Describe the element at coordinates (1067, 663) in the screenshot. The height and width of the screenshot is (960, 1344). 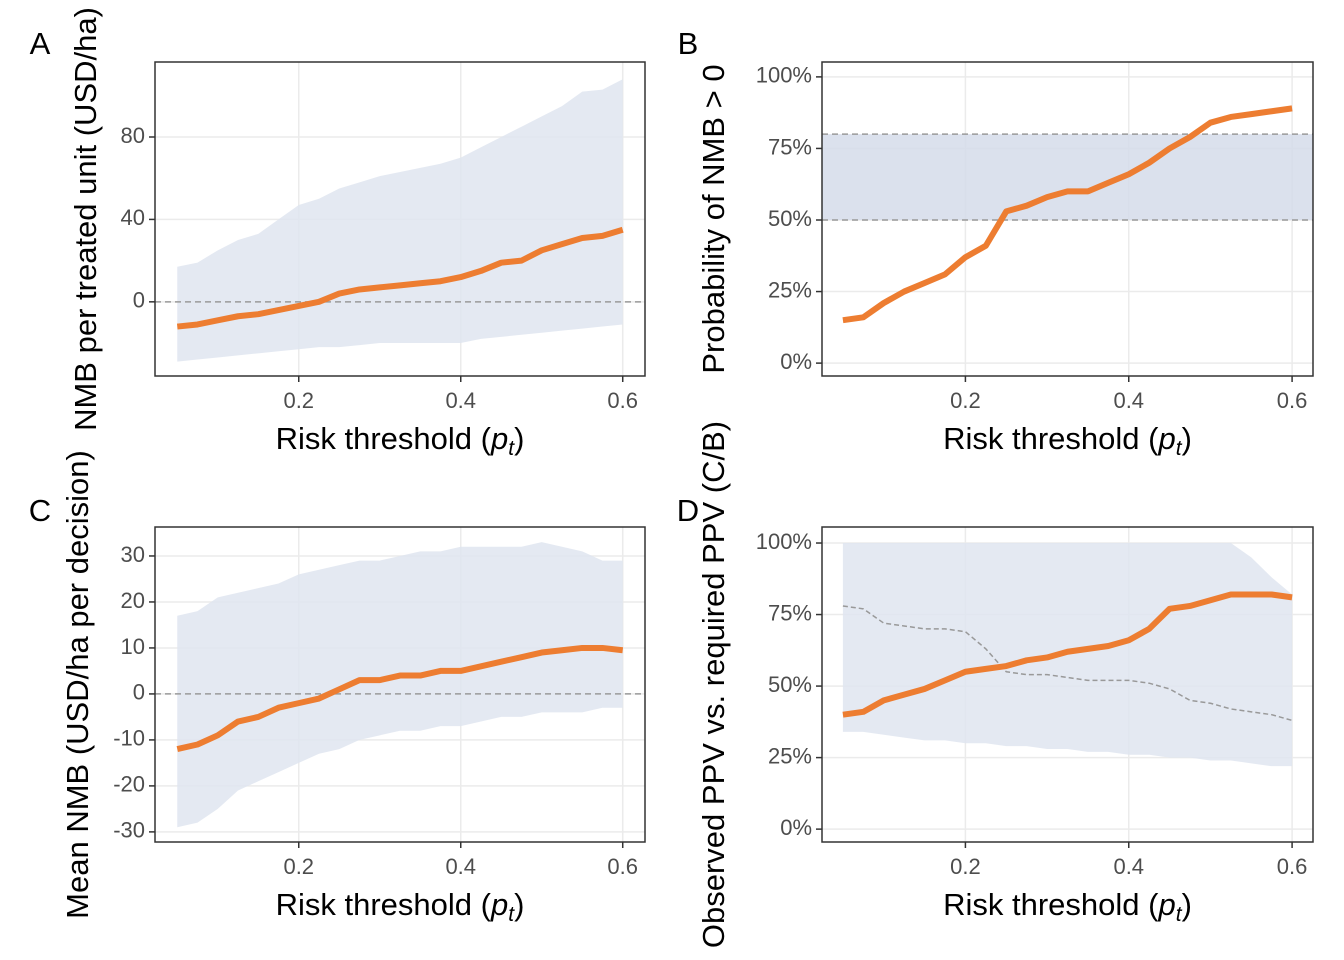
I see `required-ppv-line` at that location.